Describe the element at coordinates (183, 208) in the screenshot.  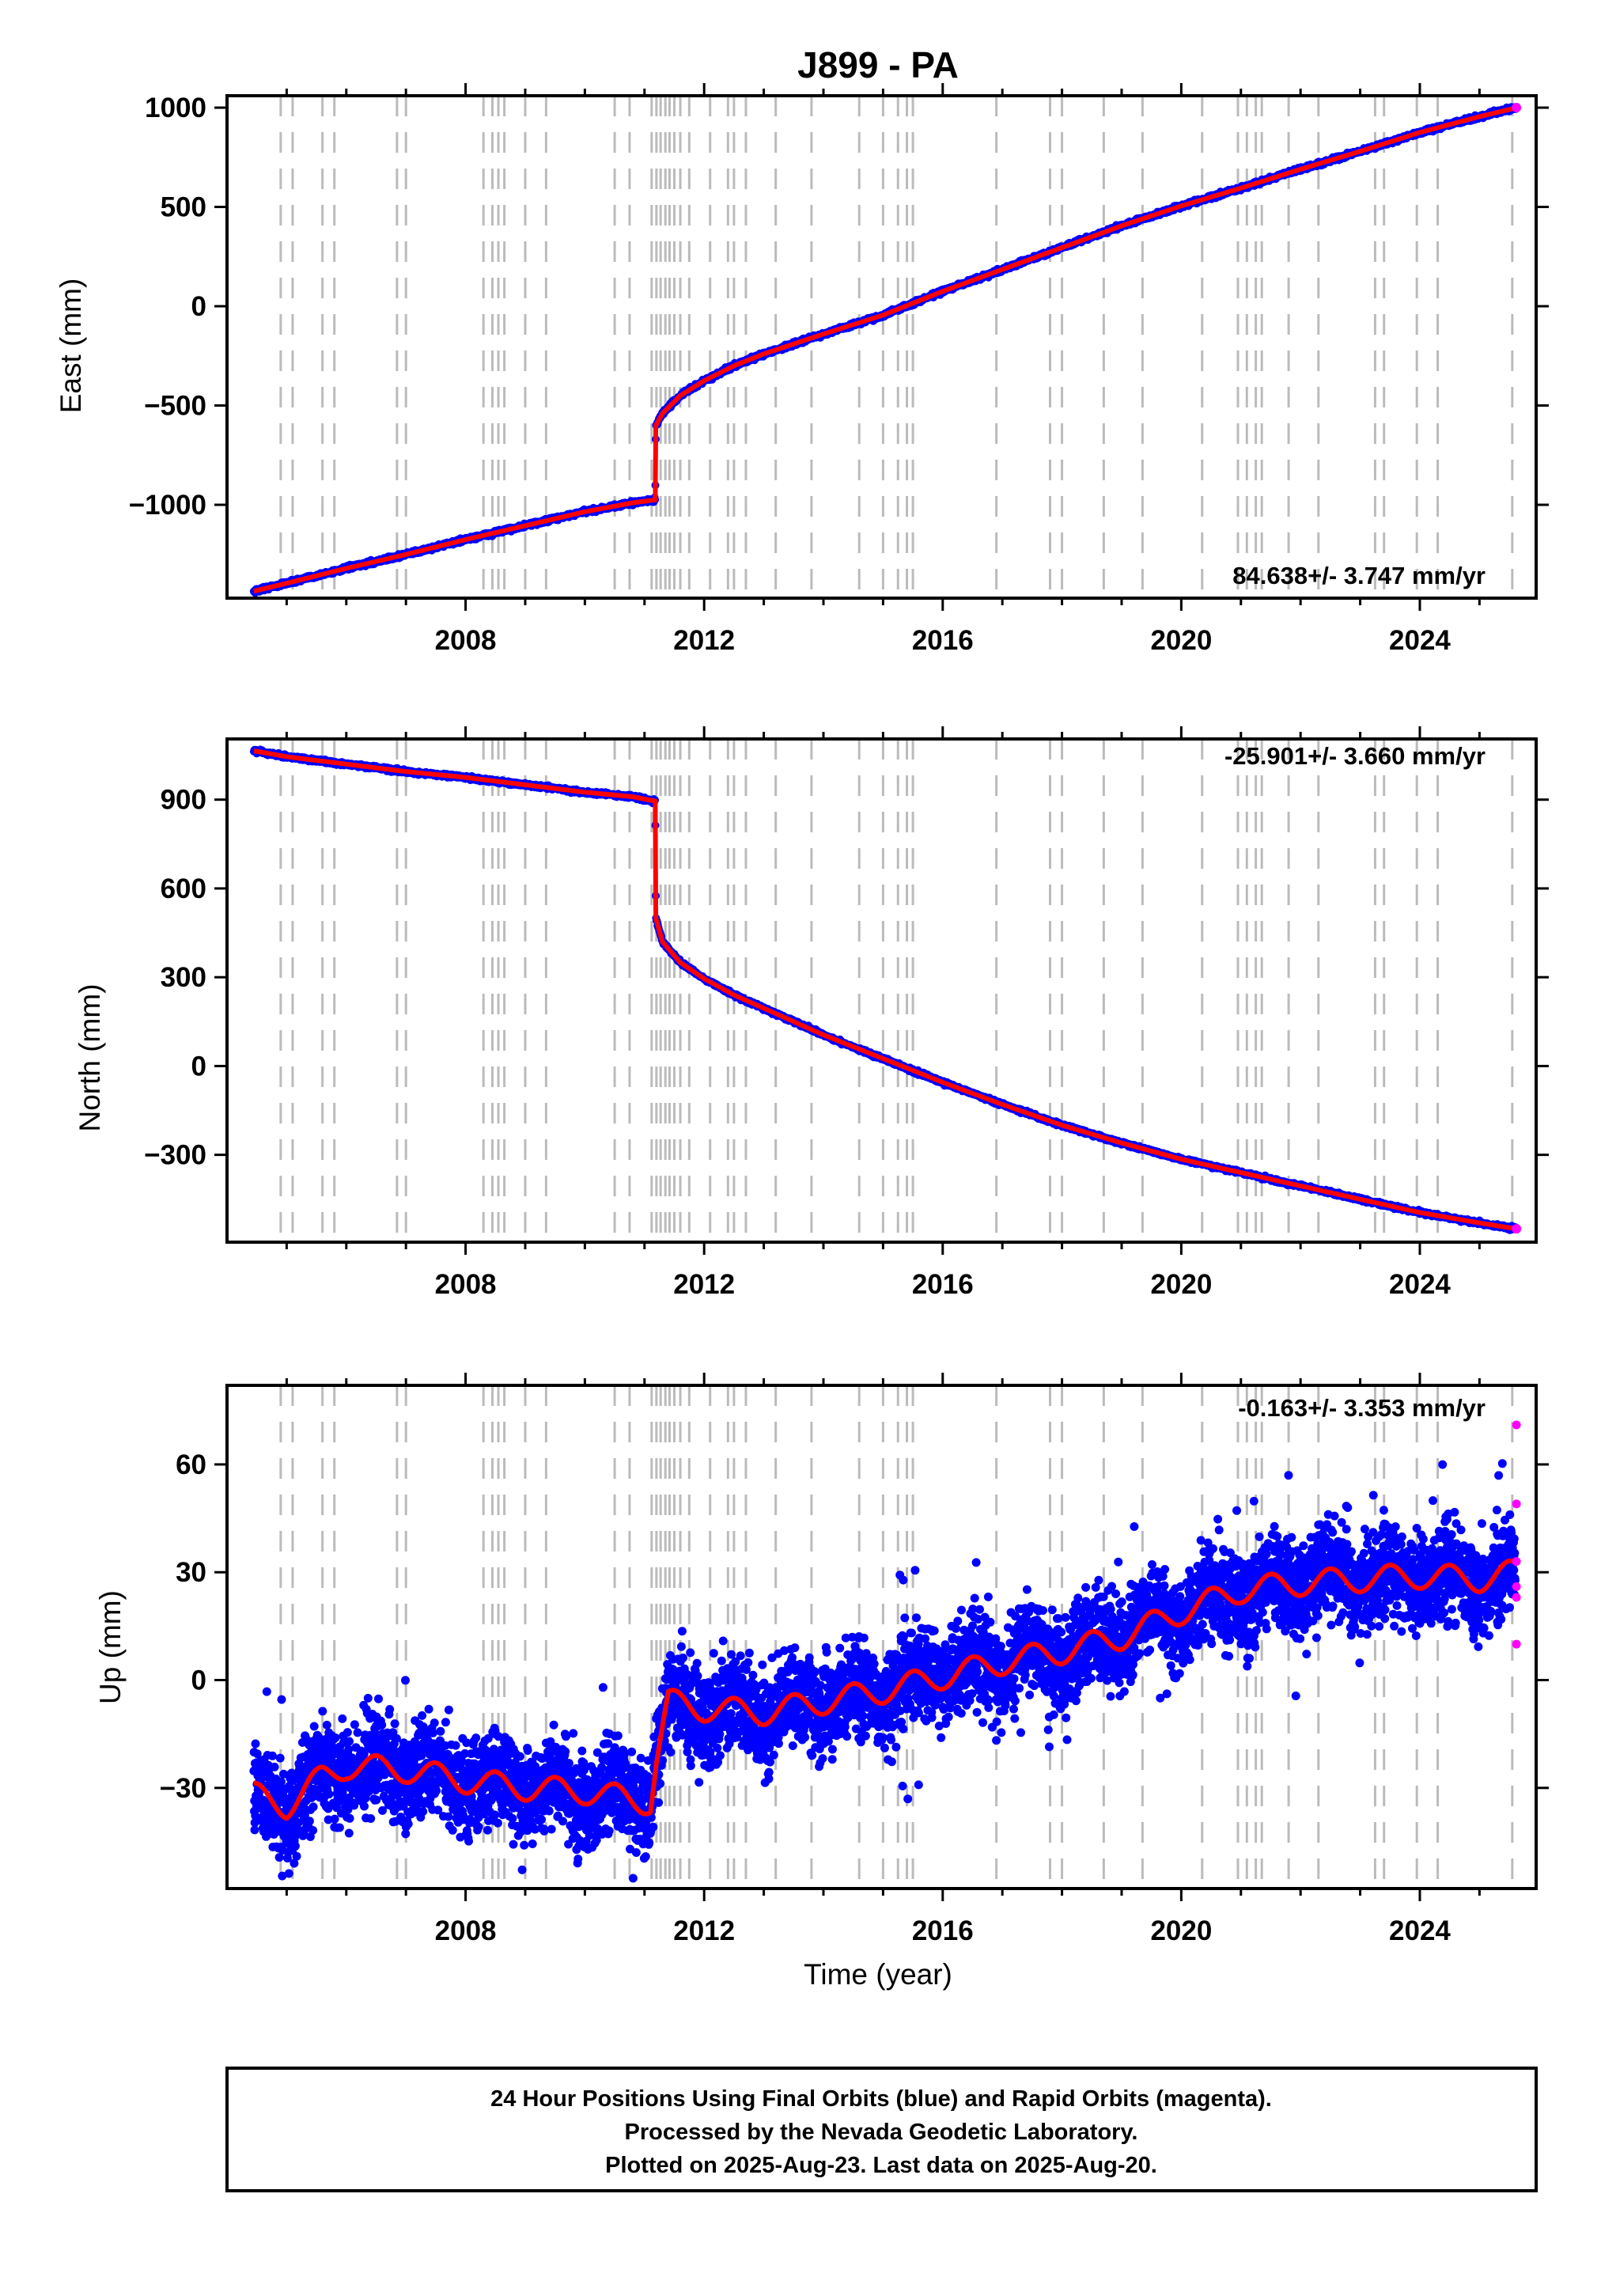
I see `east-y-tick-label: 500` at that location.